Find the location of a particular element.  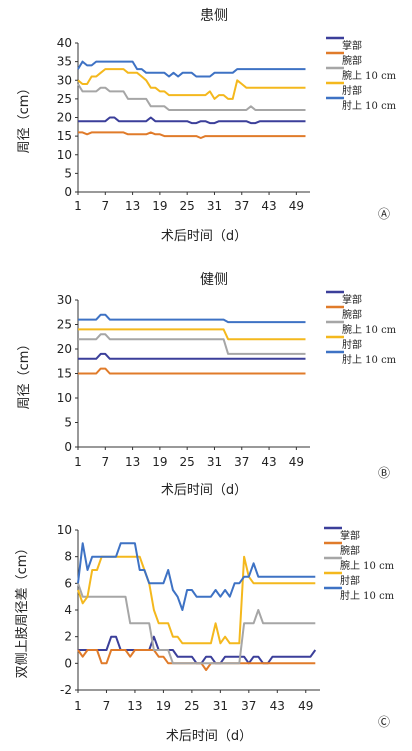

panel-label: Ⓐ is located at coordinates (384, 214).